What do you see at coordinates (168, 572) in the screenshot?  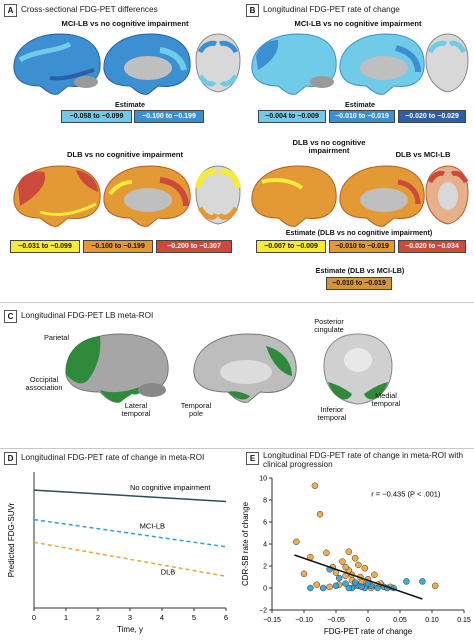 I see `series-label-2: DLB` at bounding box center [168, 572].